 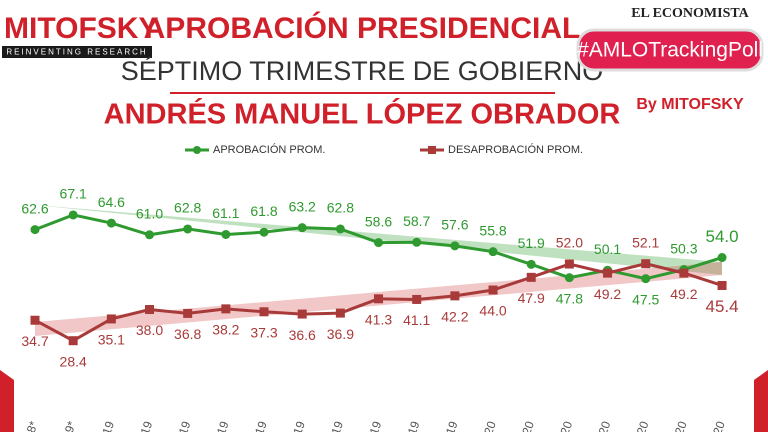 What do you see at coordinates (73, 361) in the screenshot?
I see `data-label: 28.4` at bounding box center [73, 361].